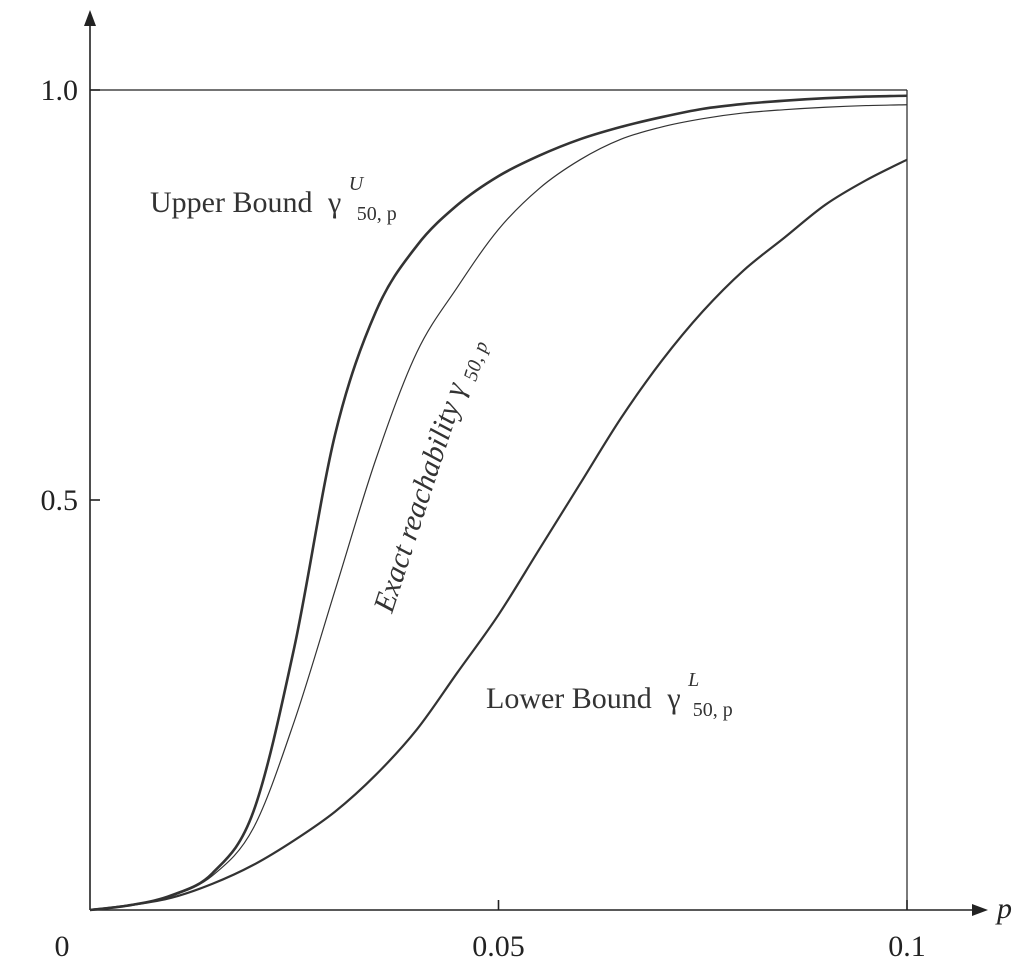 This screenshot has width=1019, height=966. What do you see at coordinates (231, 202) in the screenshot?
I see `upper-bound-annotation-text: Upper Bound` at bounding box center [231, 202].